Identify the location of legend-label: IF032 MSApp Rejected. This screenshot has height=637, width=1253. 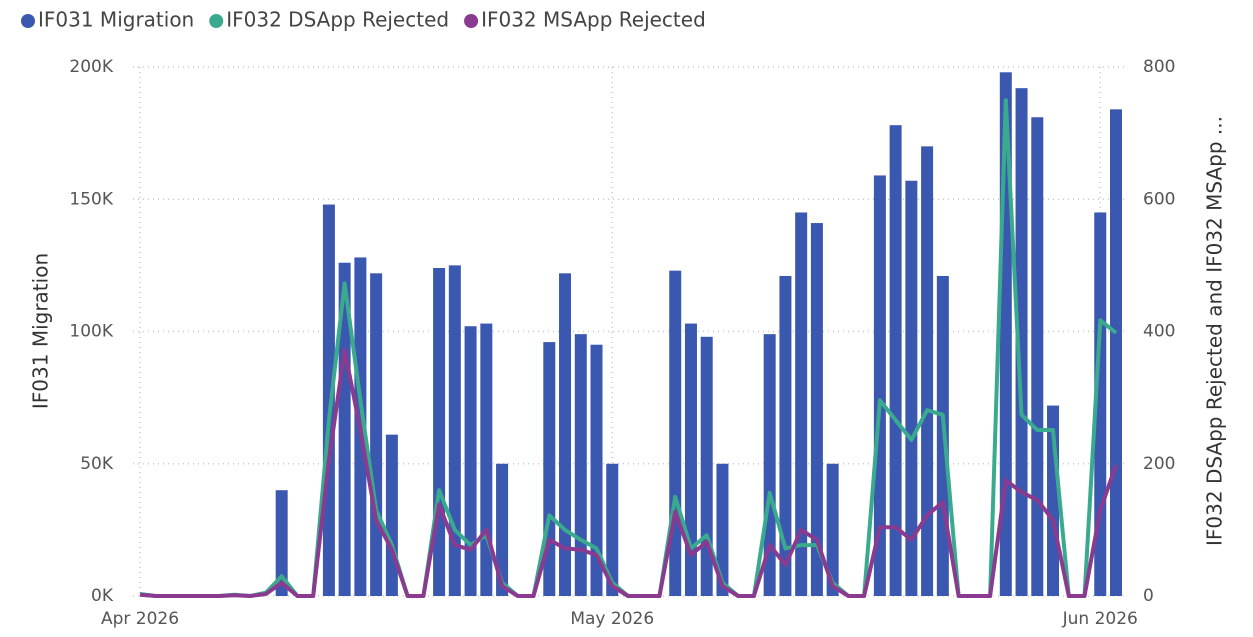
(593, 20).